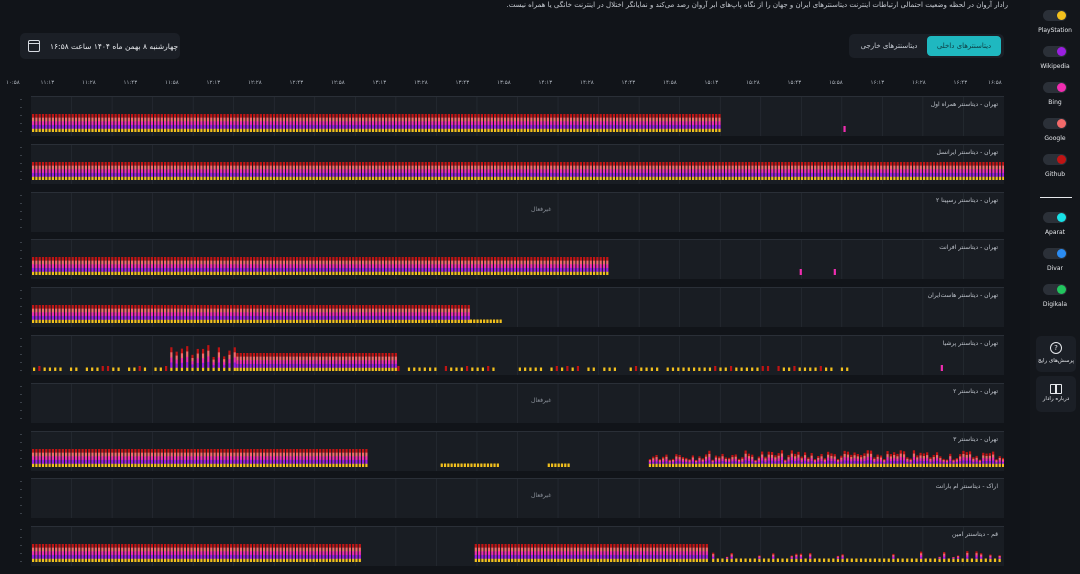  I want to click on tab-domestic-datacenters: دیتاسنترهای داخلی, so click(964, 46).